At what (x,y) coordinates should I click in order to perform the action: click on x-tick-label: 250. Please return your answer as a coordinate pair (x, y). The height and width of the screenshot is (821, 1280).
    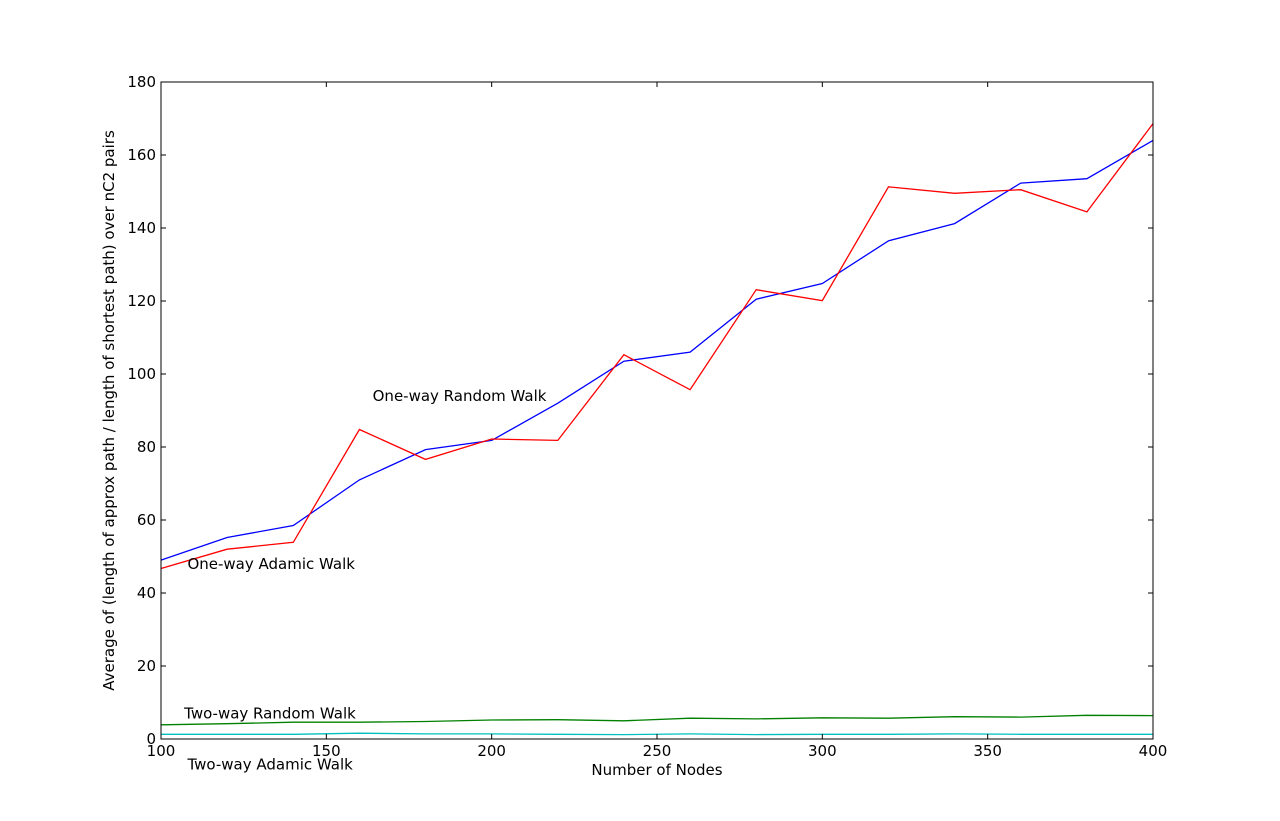
    Looking at the image, I should click on (657, 751).